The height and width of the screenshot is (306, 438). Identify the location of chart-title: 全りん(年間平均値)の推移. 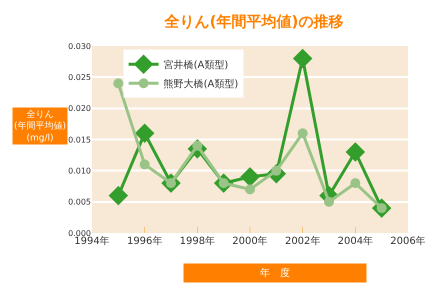
(254, 21).